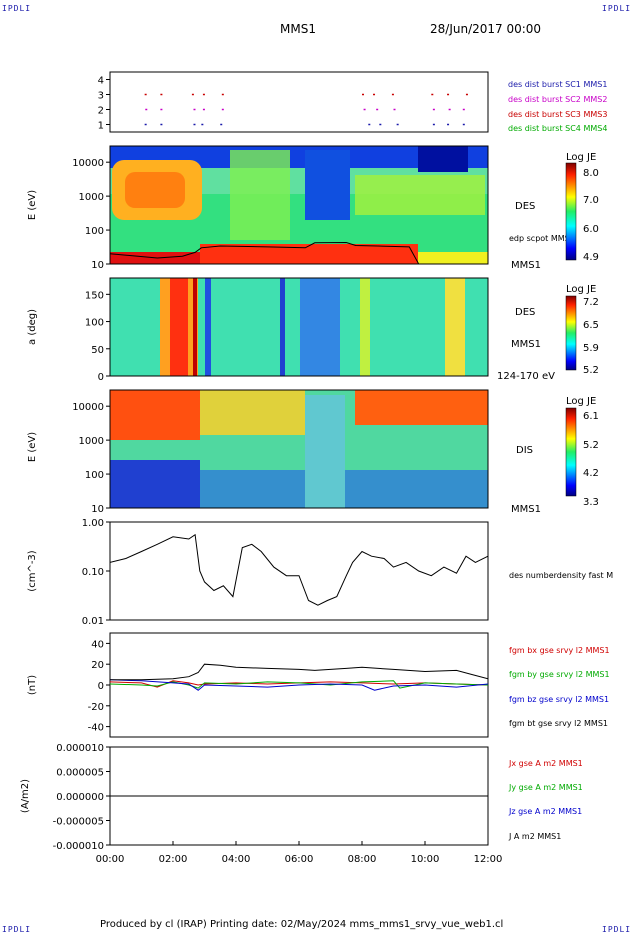 Image resolution: width=630 pixels, height=934 pixels. I want to click on time-tick-label: 08:00, so click(362, 859).